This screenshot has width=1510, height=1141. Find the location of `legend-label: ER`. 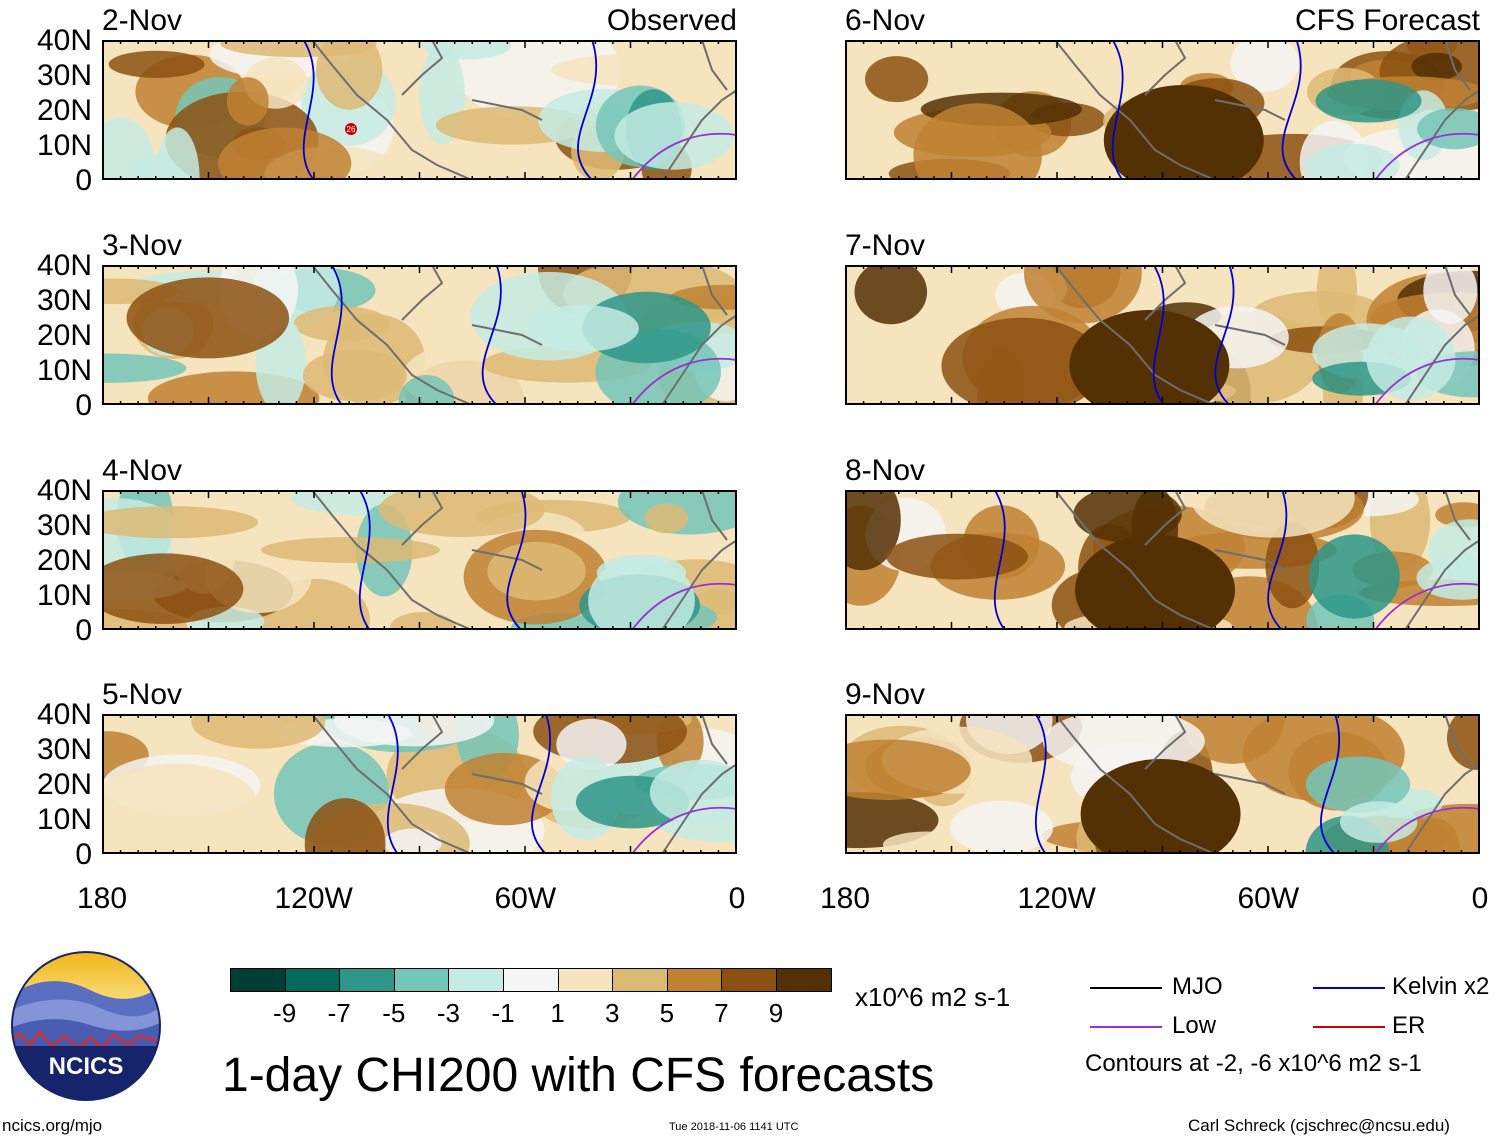

legend-label: ER is located at coordinates (1409, 1025).